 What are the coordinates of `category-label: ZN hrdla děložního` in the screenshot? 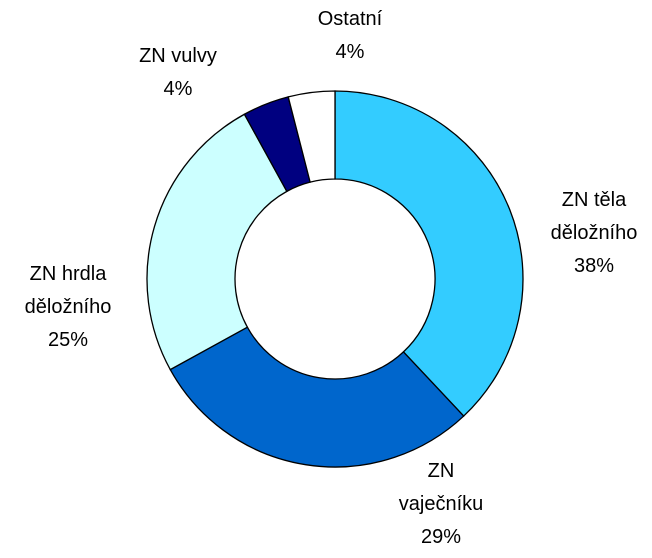 It's located at (68, 290).